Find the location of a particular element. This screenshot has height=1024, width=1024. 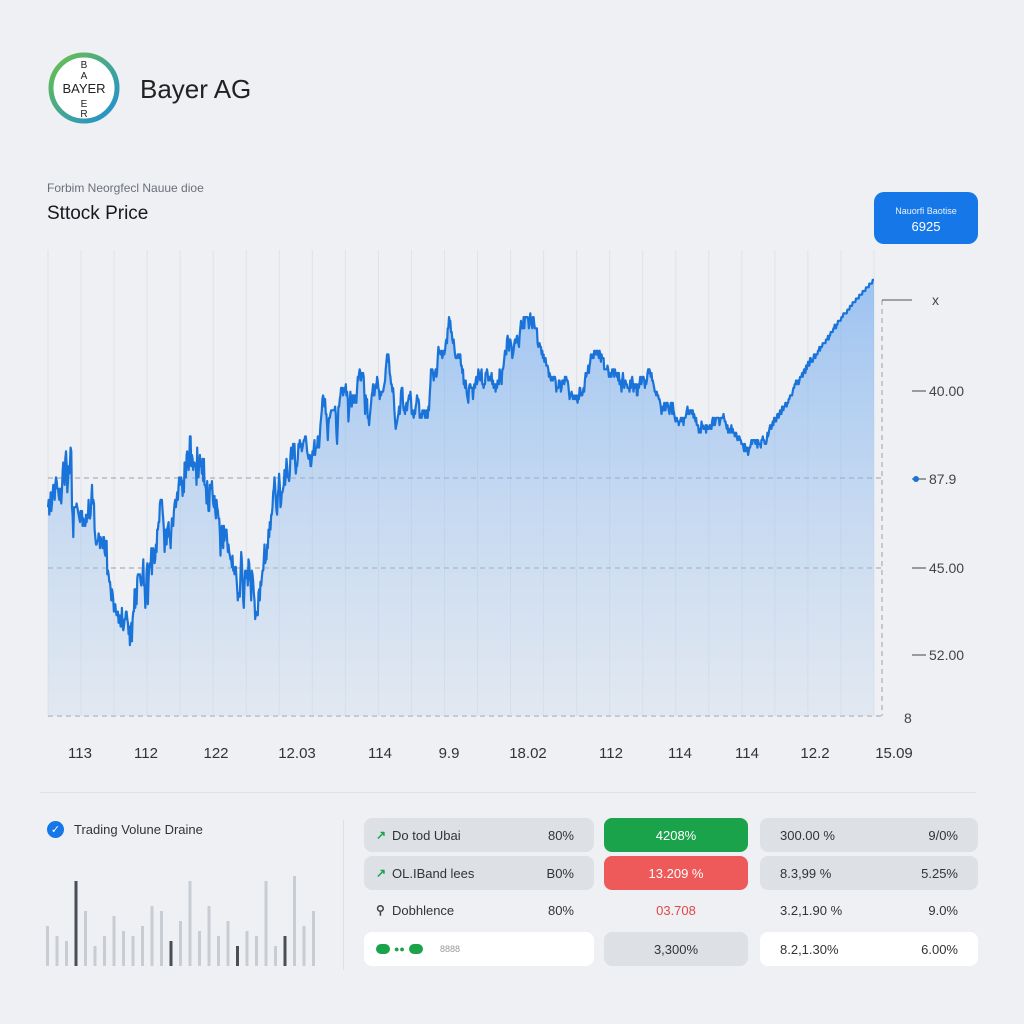

stats-row-3-right: 3.2,1.90 % 9.0% is located at coordinates (869, 910).